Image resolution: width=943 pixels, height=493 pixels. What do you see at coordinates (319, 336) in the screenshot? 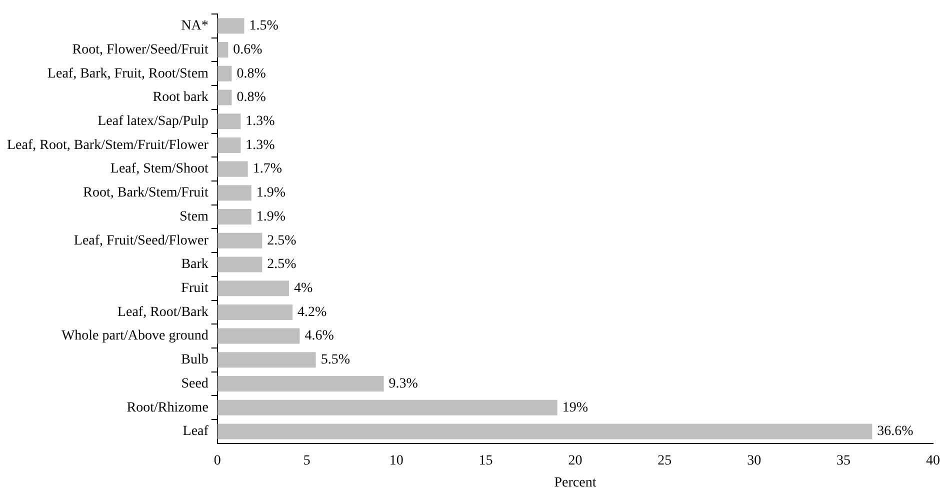
I see `data-label: 4.6%` at bounding box center [319, 336].